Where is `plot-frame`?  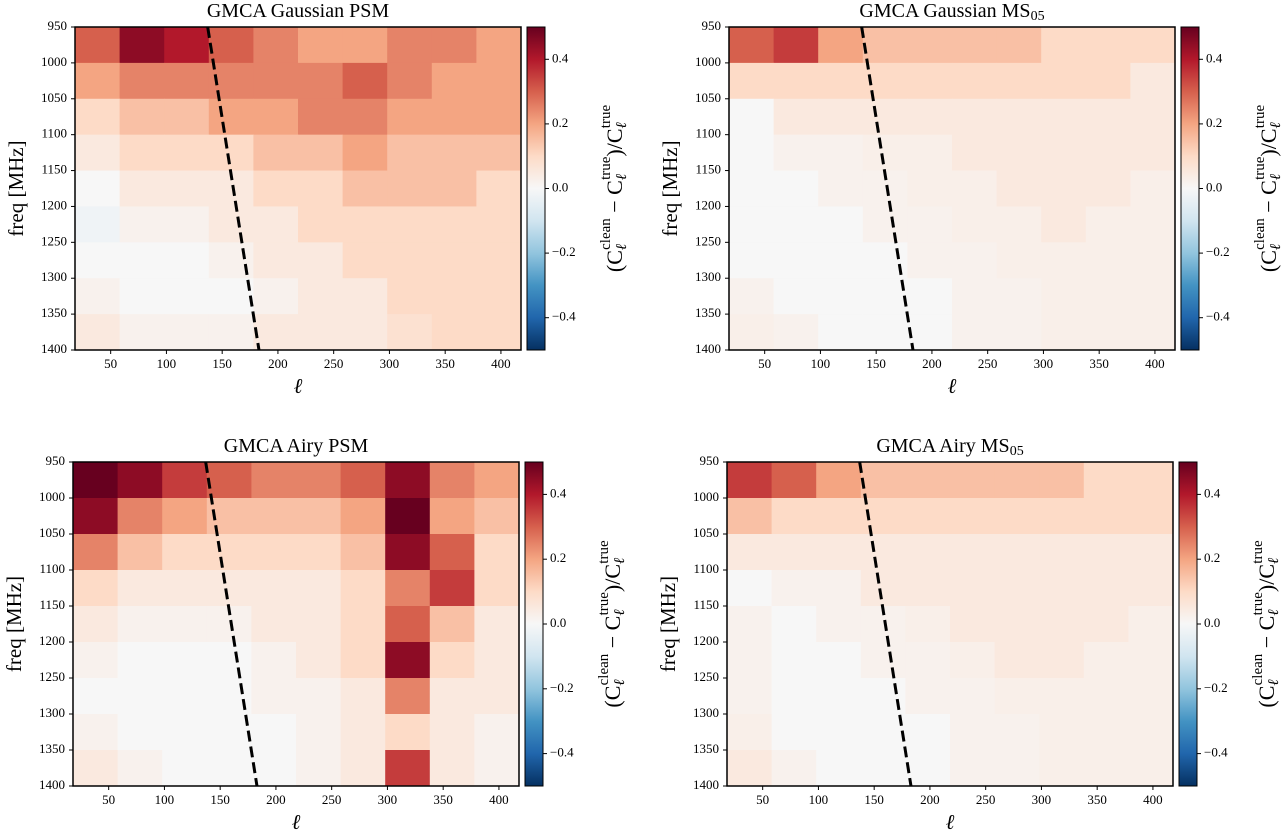 plot-frame is located at coordinates (952, 188).